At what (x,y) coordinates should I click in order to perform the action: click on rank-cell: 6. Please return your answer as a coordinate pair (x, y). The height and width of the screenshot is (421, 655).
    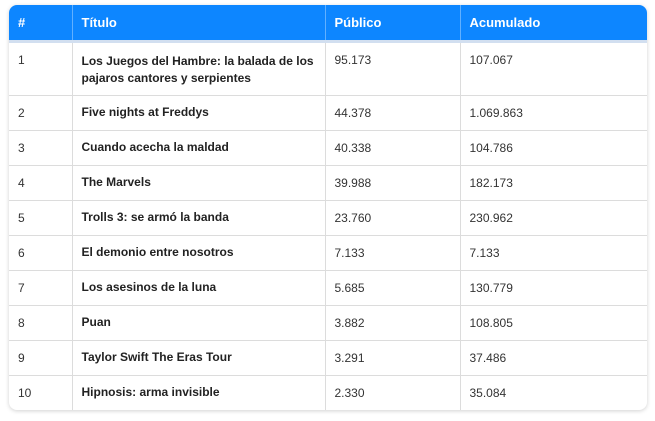
    Looking at the image, I should click on (41, 252).